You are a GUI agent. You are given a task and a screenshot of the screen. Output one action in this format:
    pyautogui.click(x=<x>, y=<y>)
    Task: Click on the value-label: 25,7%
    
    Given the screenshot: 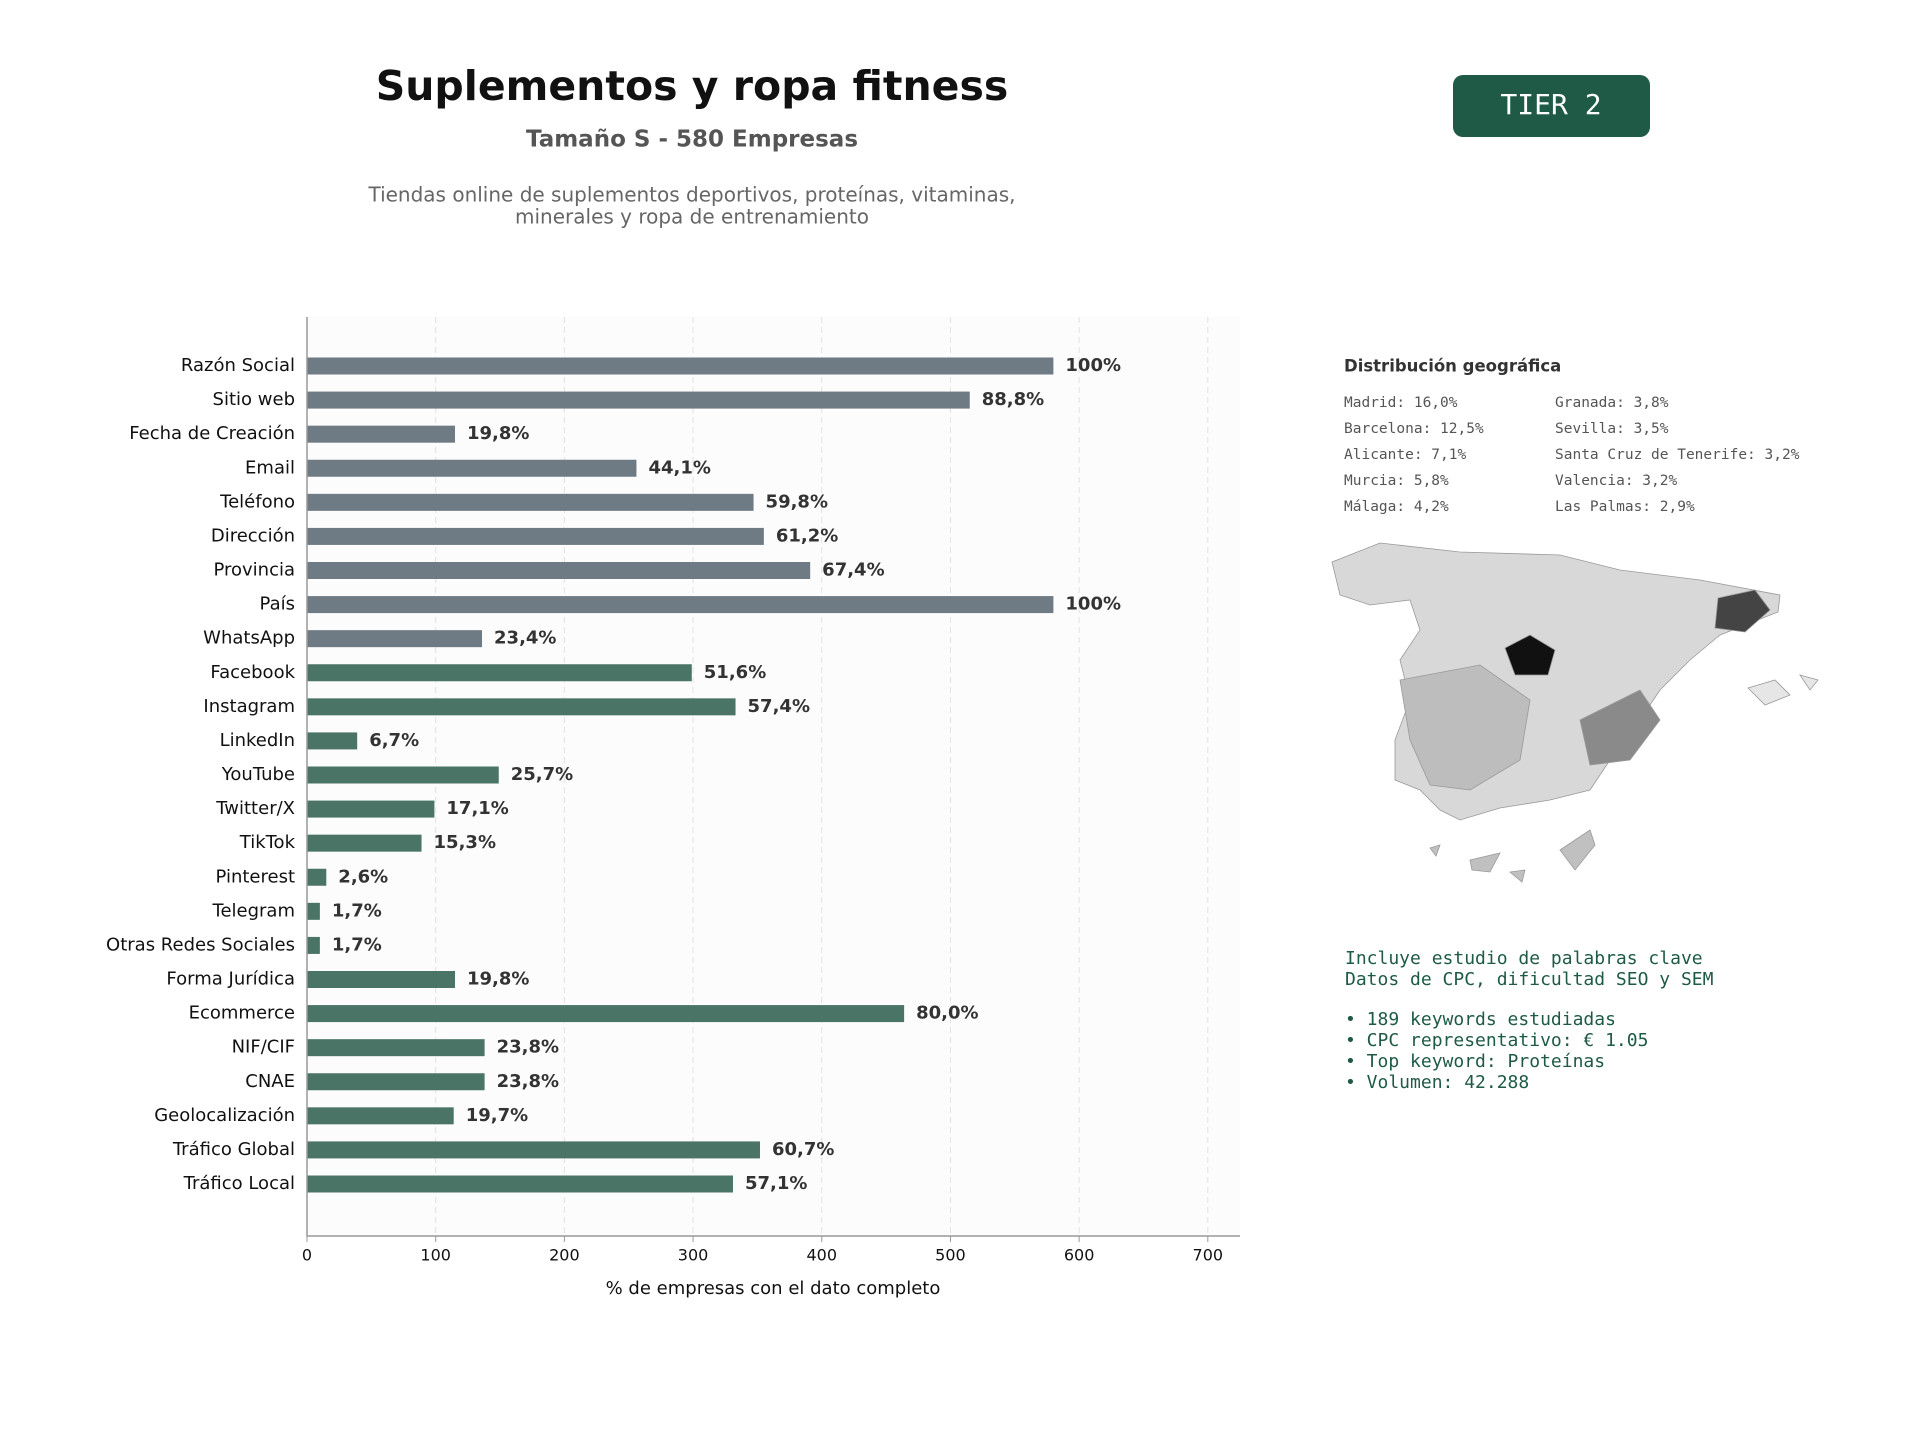 What is the action you would take?
    pyautogui.click(x=542, y=774)
    